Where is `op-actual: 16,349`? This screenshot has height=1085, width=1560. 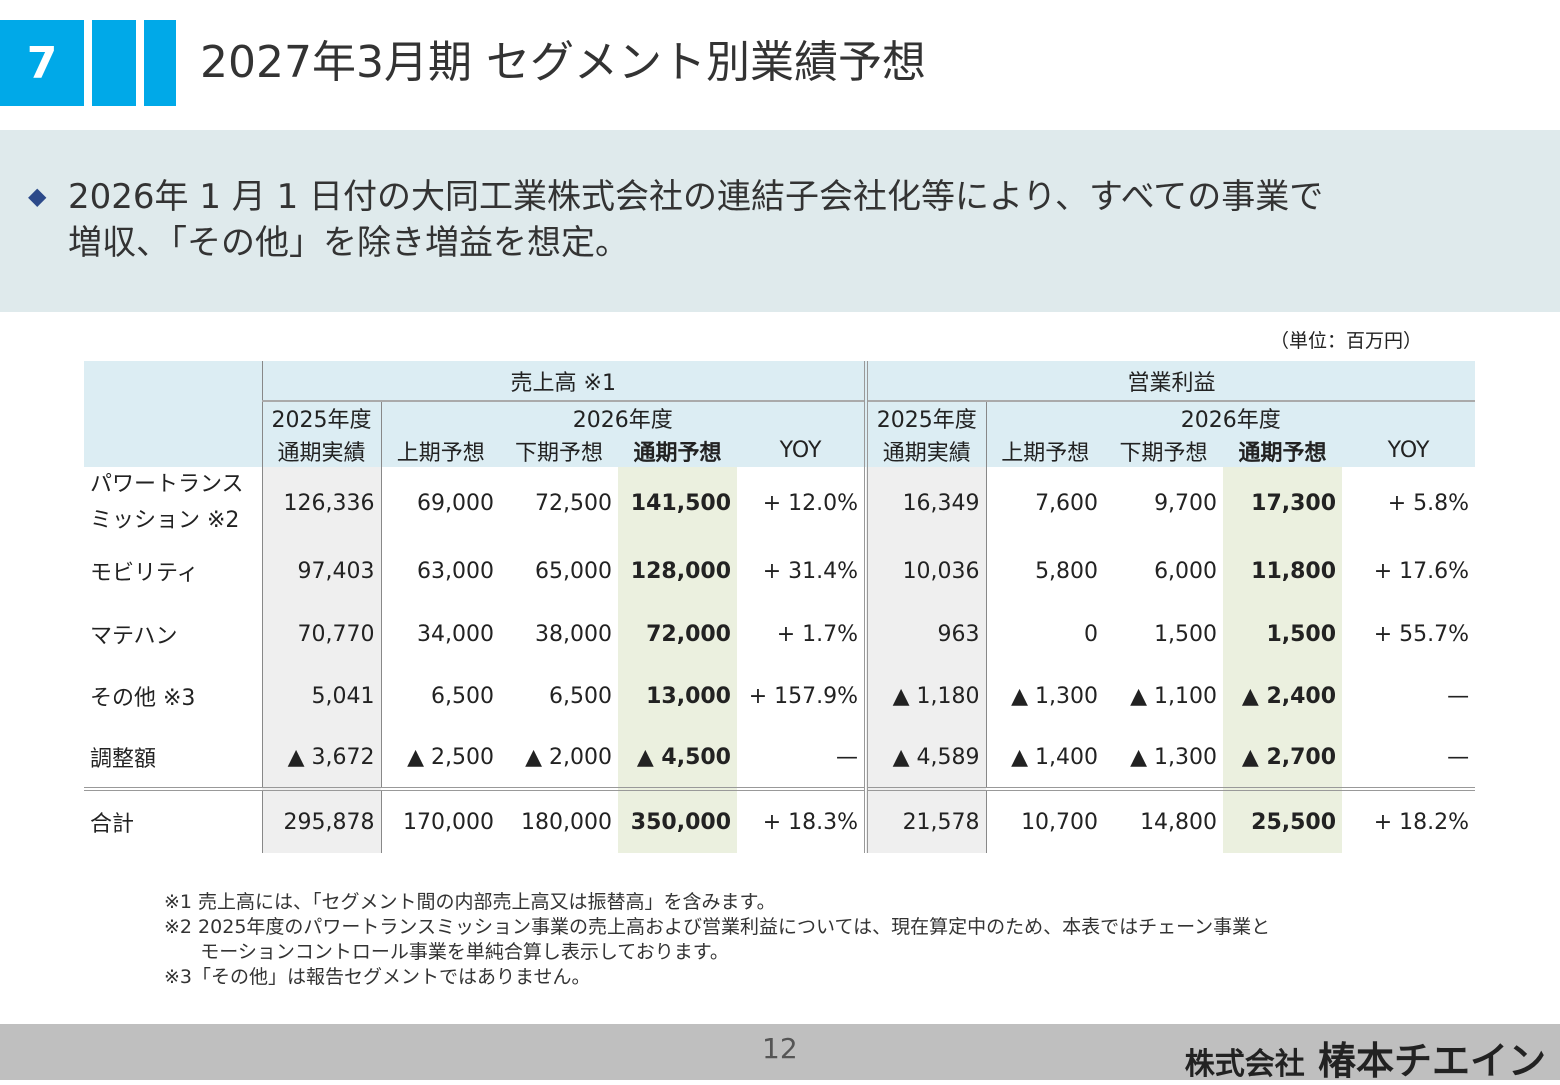
op-actual: 16,349 is located at coordinates (926, 503).